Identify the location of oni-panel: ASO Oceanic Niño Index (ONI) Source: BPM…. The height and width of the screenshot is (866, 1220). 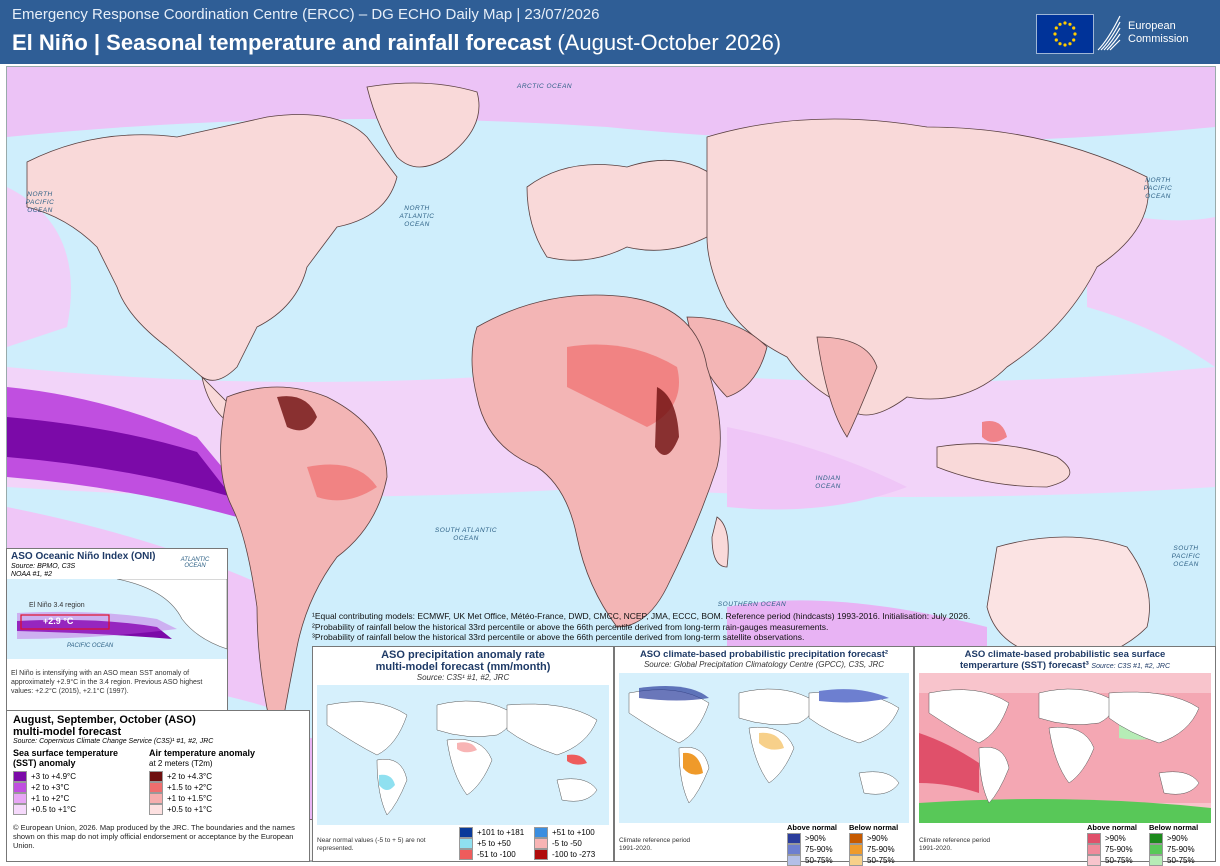
(117, 630).